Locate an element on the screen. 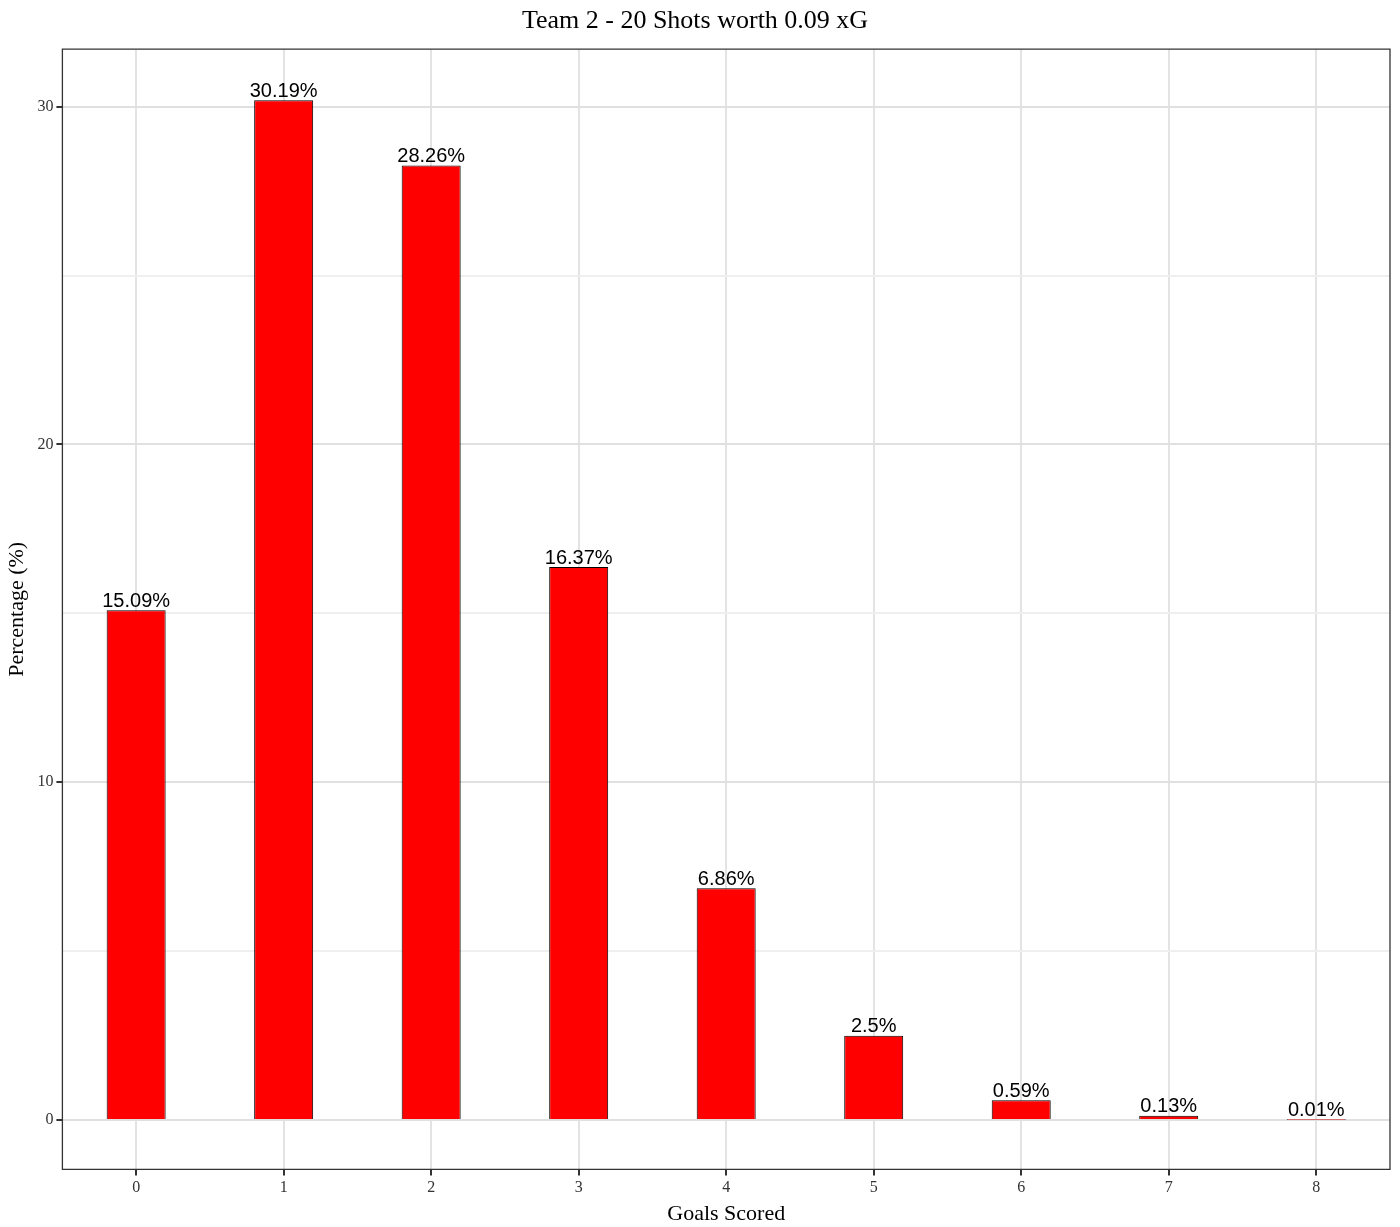 The height and width of the screenshot is (1227, 1400). data-label: 0.59% is located at coordinates (1021, 1089).